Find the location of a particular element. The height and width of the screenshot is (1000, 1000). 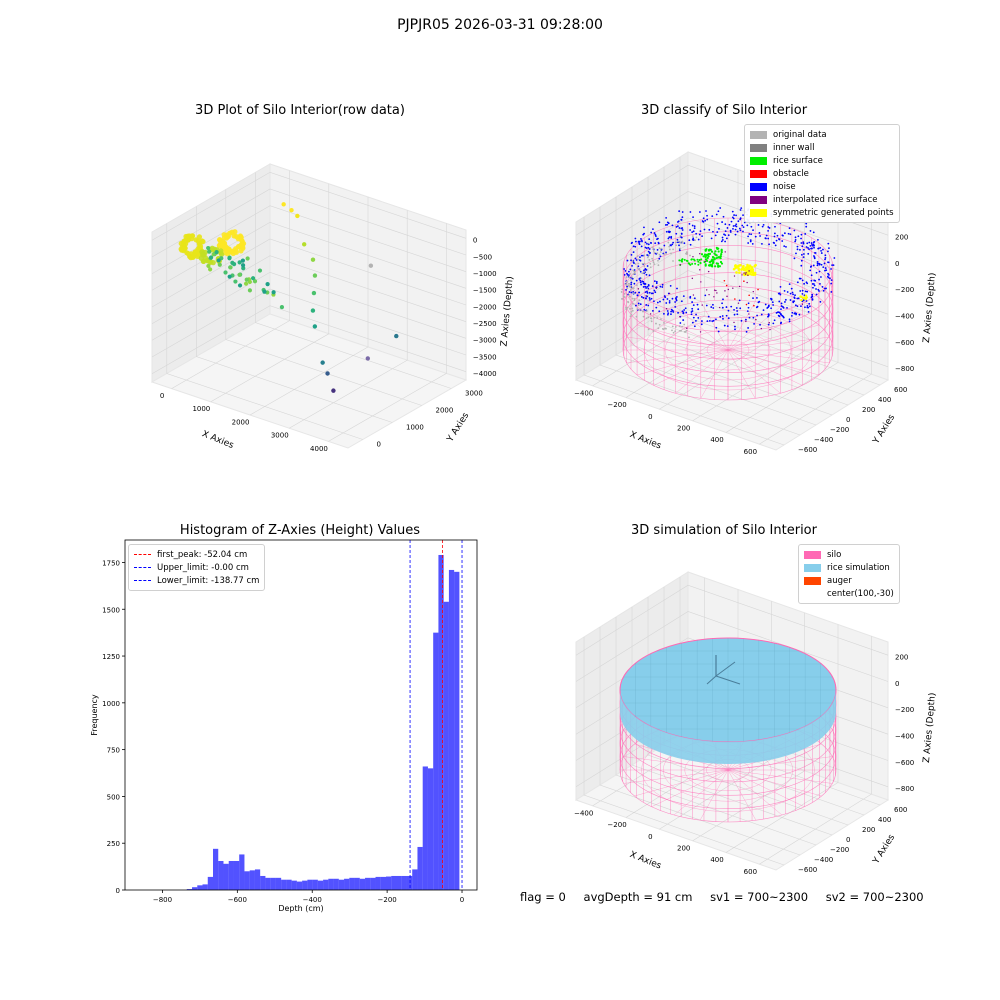

p2-y-tick-label: 600 is located at coordinates (900, 390).